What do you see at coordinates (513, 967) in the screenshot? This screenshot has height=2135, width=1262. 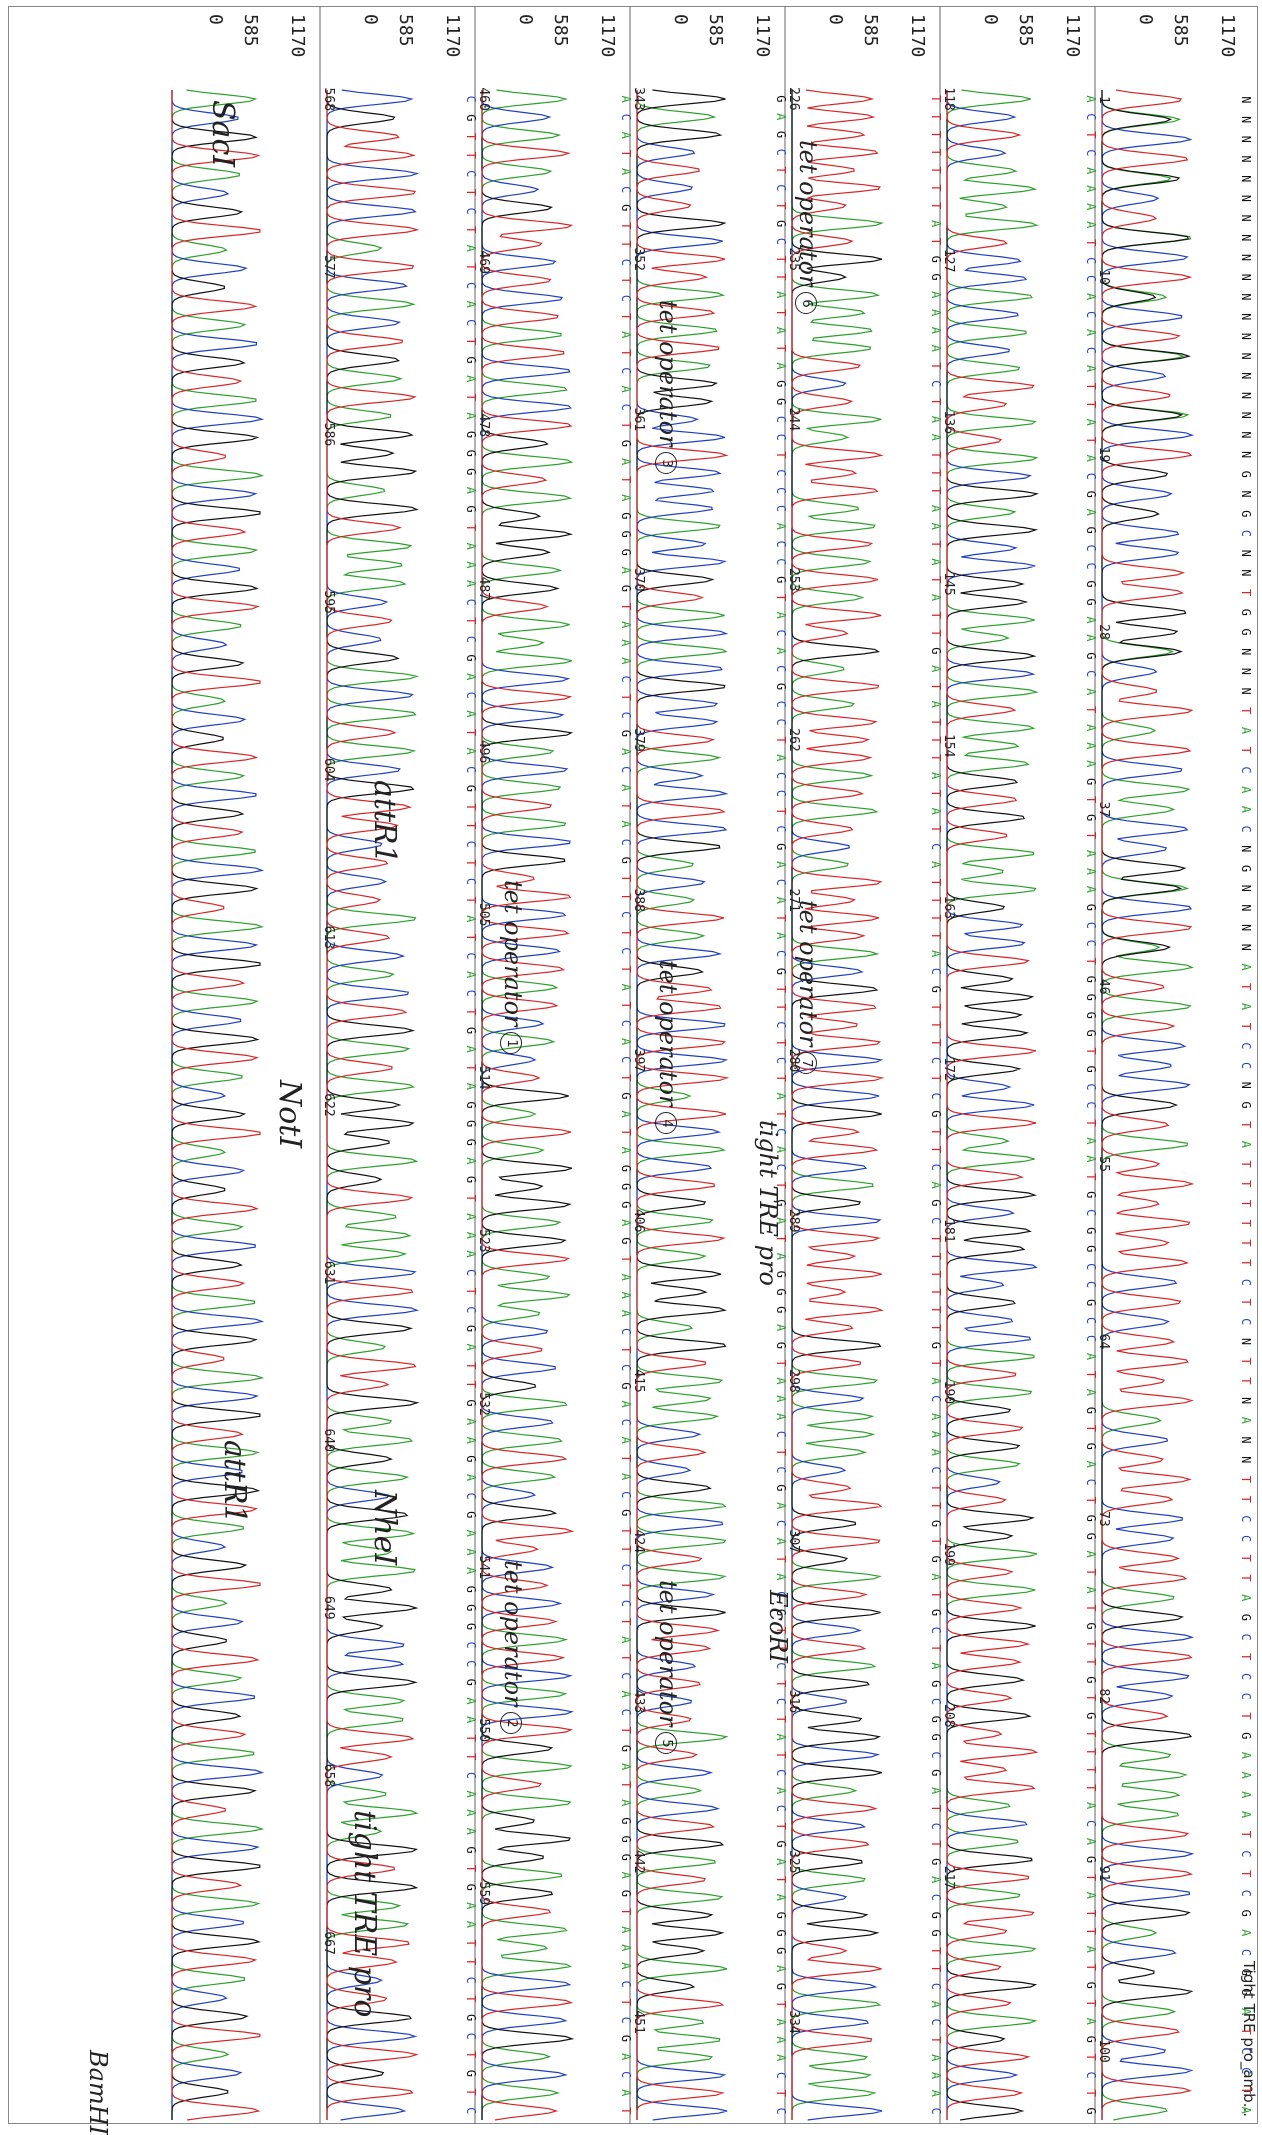 I see `annotation-tet-operator-1: tet operator1` at bounding box center [513, 967].